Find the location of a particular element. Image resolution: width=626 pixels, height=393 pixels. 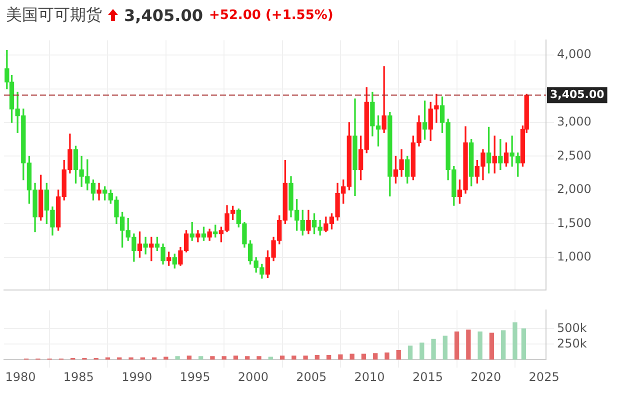

x-tick-label: 1995 is located at coordinates (195, 377).